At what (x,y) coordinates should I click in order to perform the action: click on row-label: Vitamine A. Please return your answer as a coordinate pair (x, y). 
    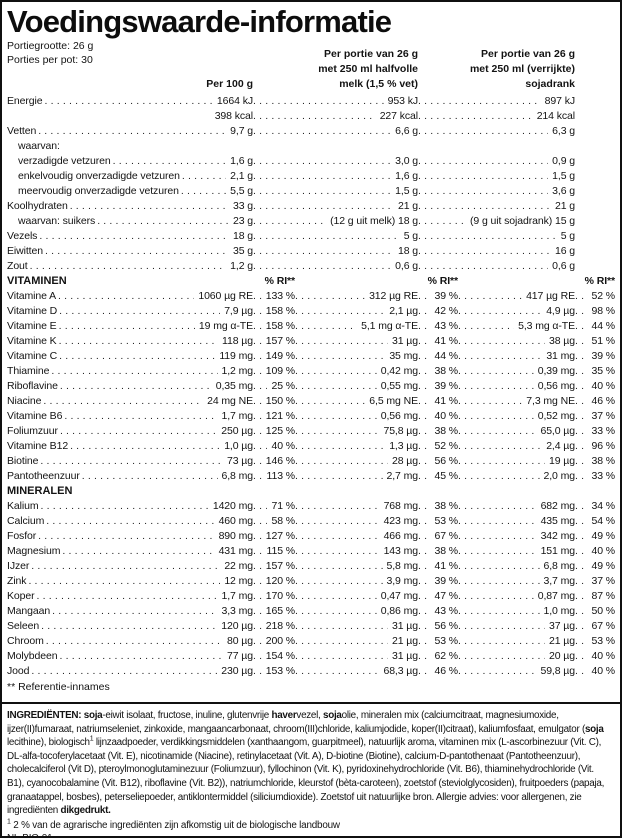
    Looking at the image, I should click on (32, 296).